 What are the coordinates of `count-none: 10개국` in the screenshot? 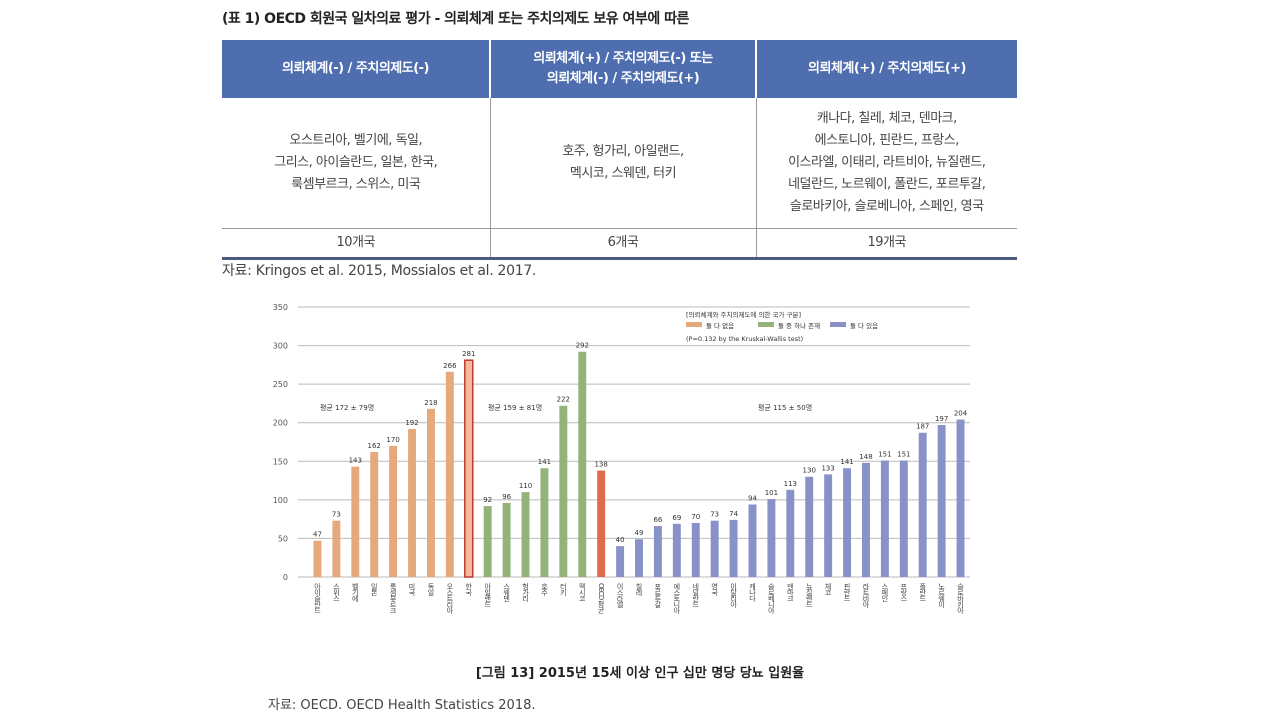 It's located at (356, 244).